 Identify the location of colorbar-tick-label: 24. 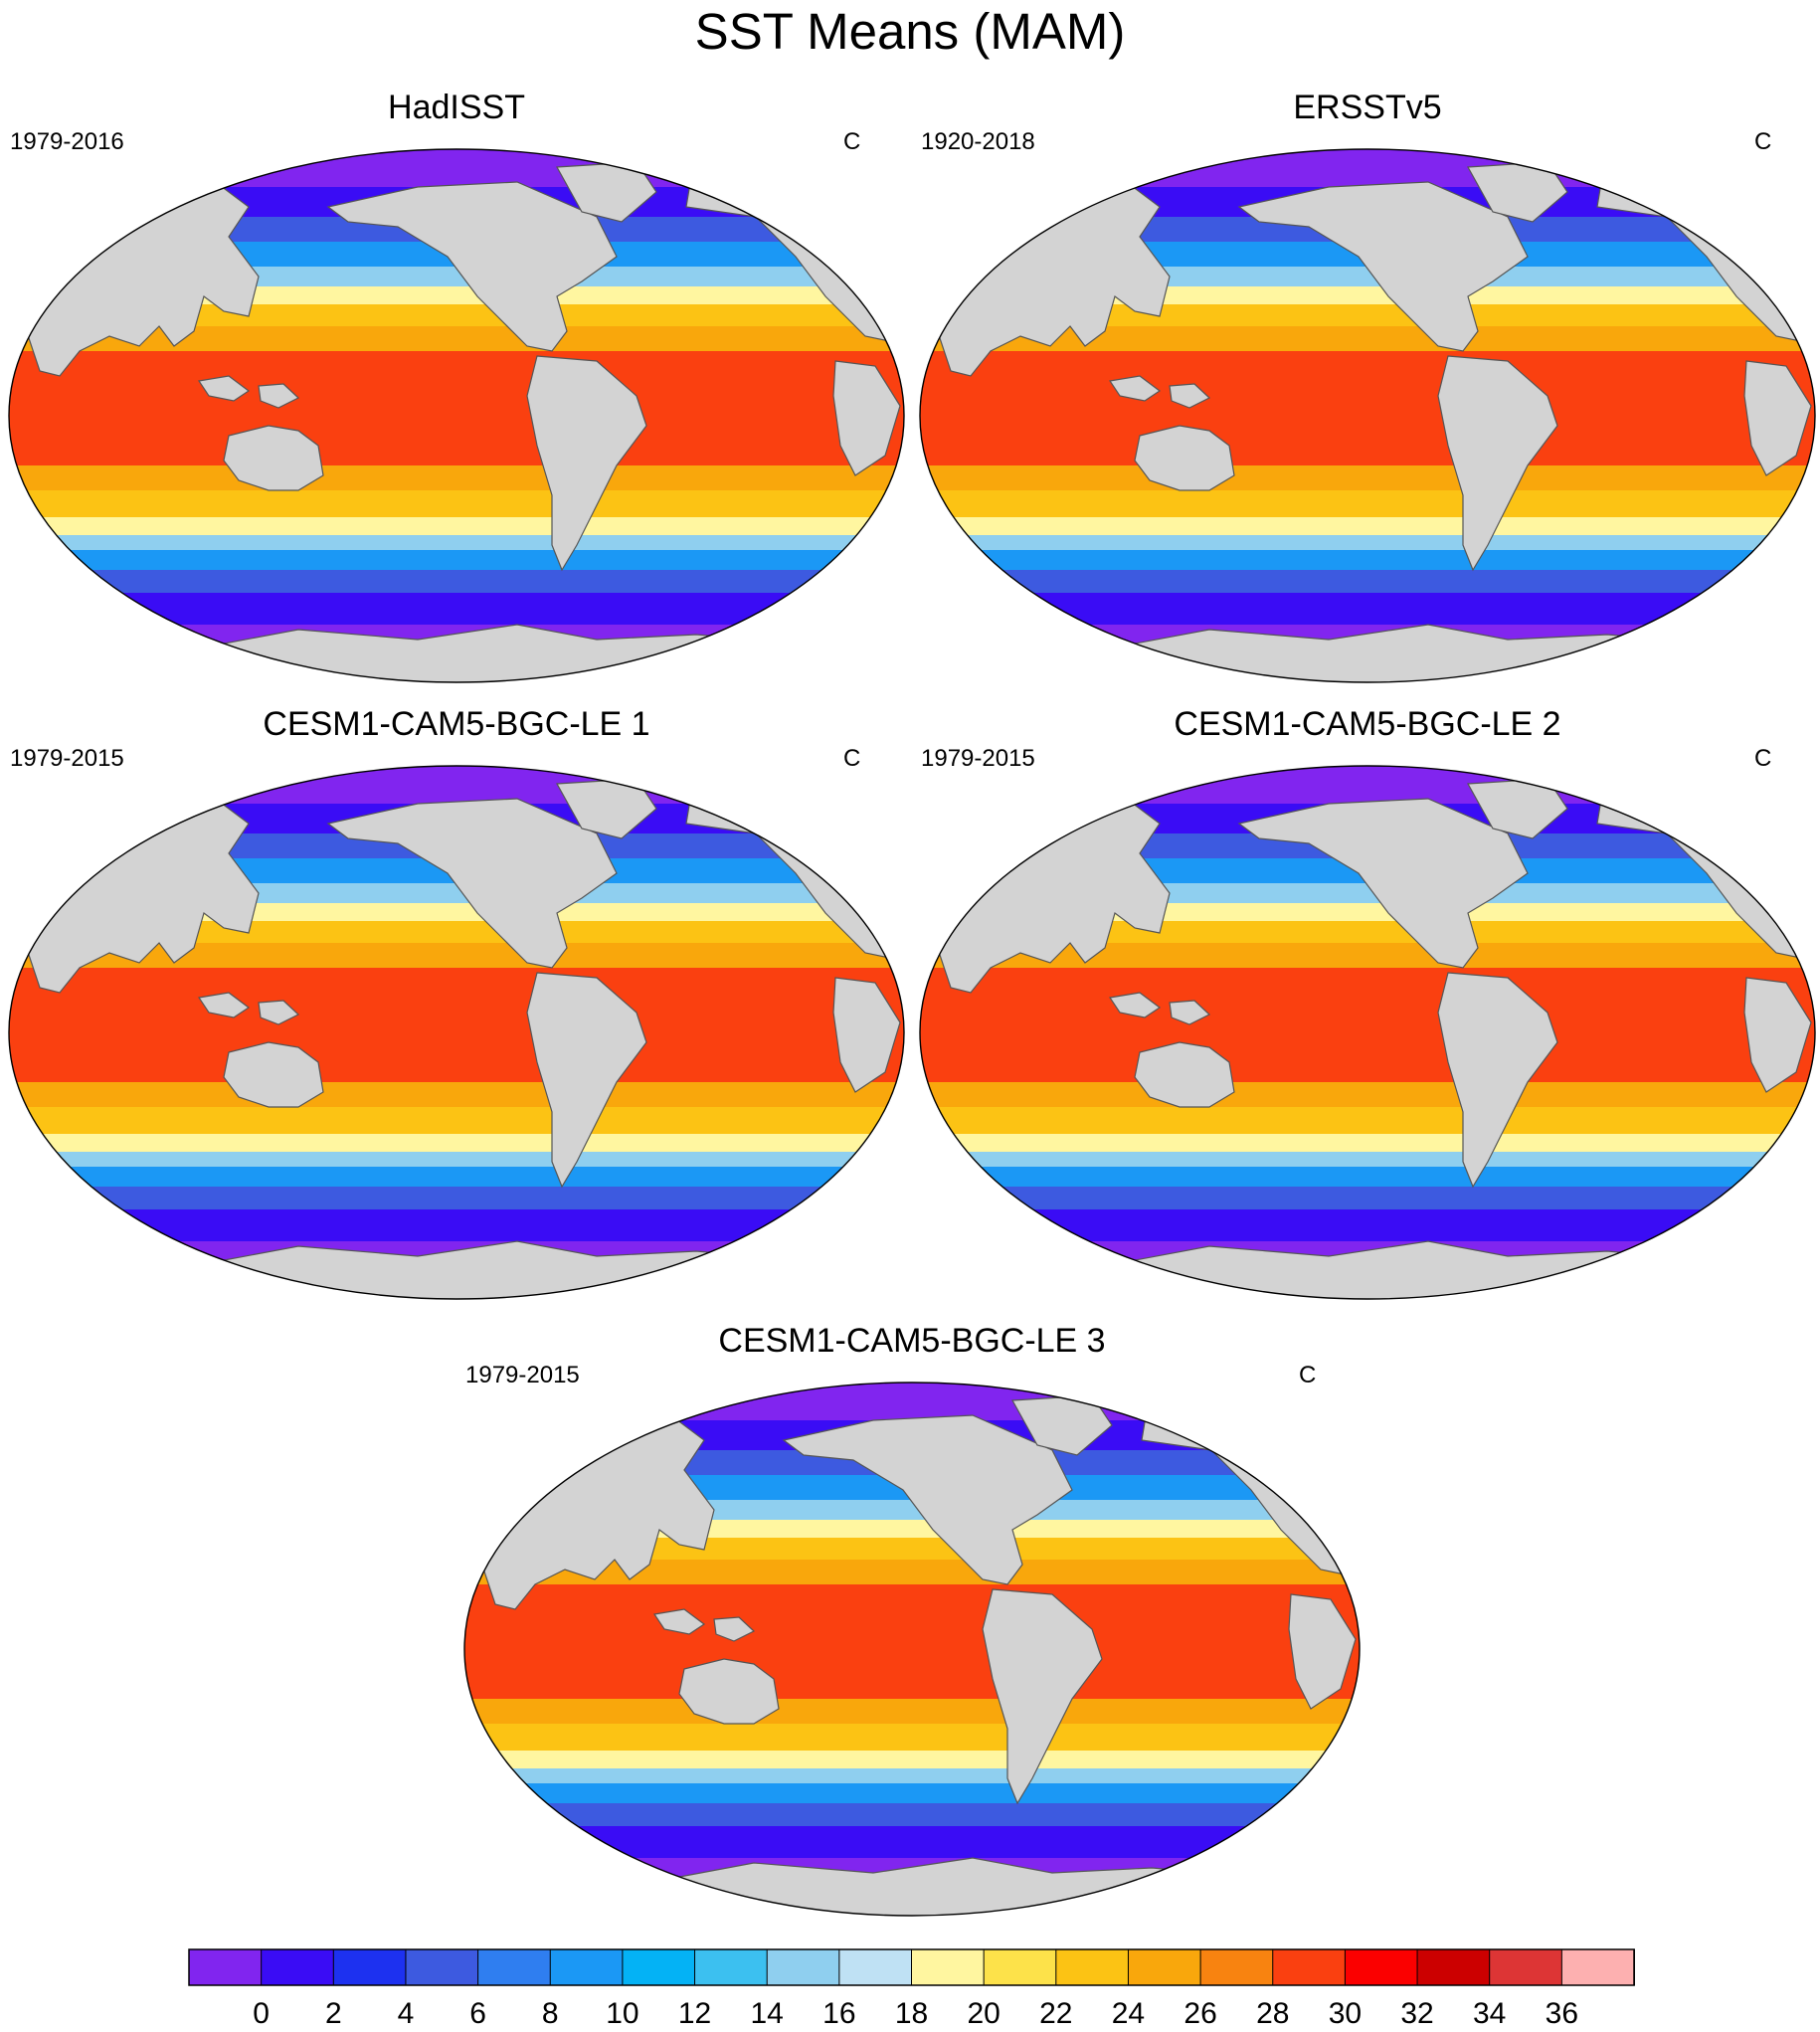
(1128, 2013).